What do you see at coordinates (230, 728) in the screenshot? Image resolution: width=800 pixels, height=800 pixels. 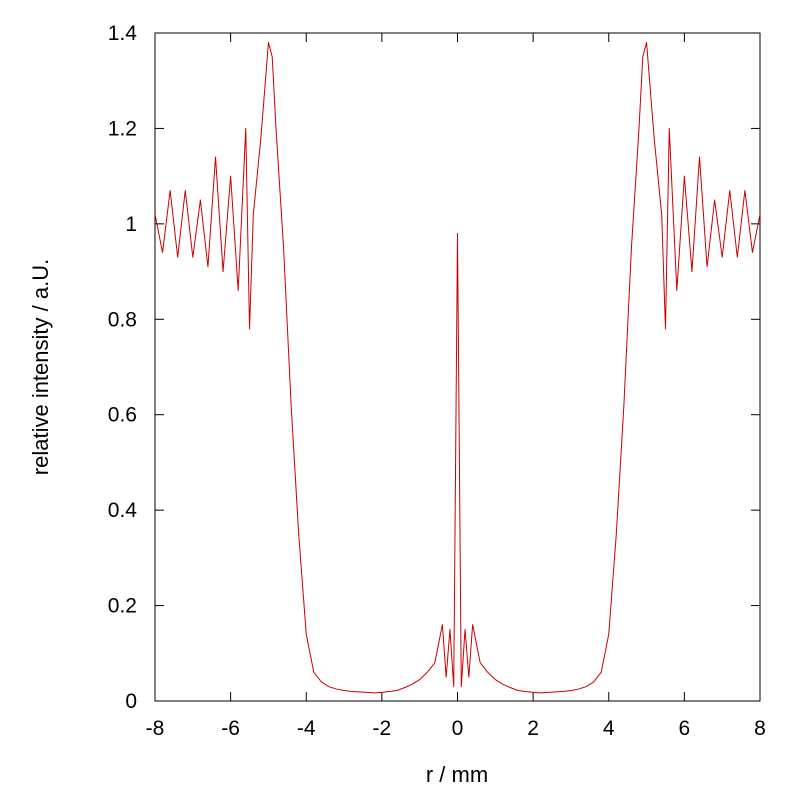 I see `x-tick-label: -6` at bounding box center [230, 728].